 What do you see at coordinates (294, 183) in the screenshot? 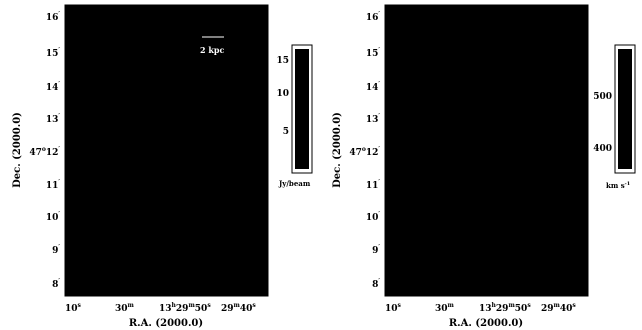
I see `colorbar-unit: Jy/beam` at bounding box center [294, 183].